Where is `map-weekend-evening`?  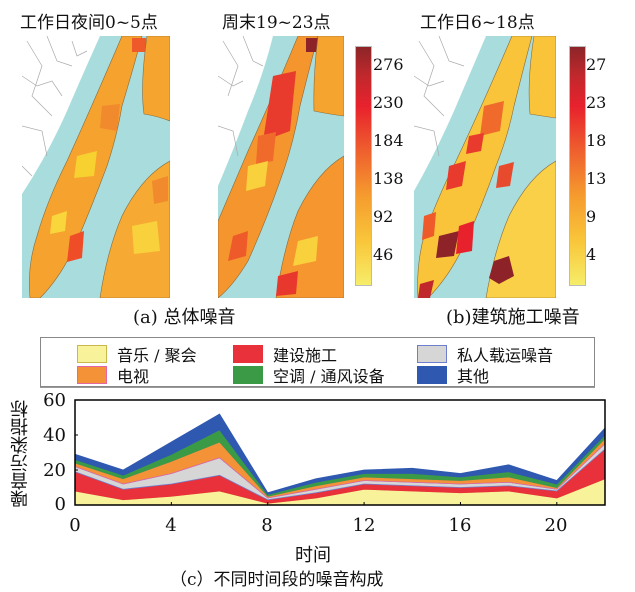
map-weekend-evening is located at coordinates (281, 167).